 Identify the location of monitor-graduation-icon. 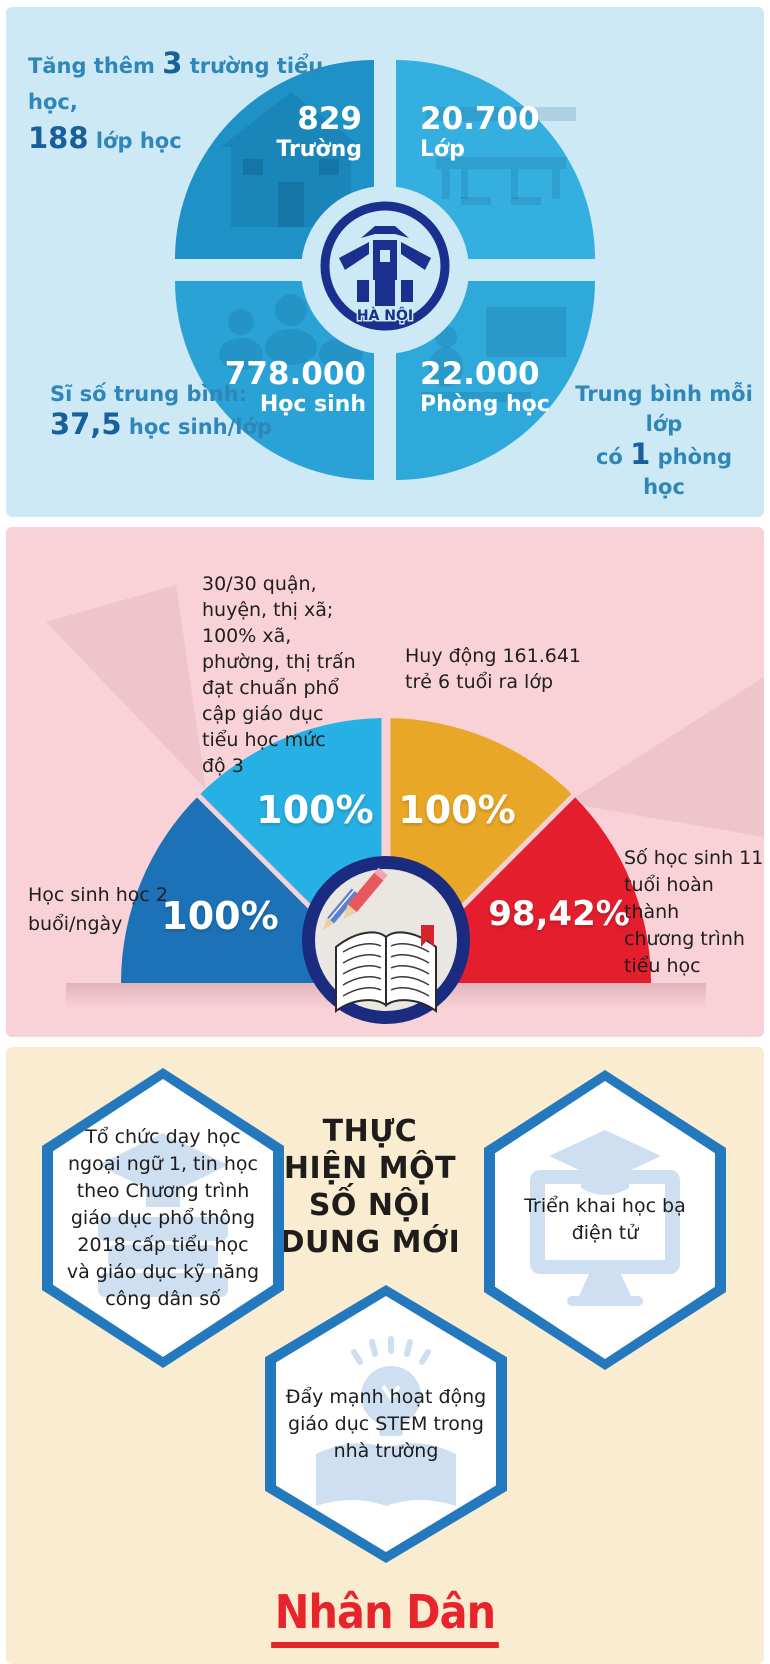
(605, 1218).